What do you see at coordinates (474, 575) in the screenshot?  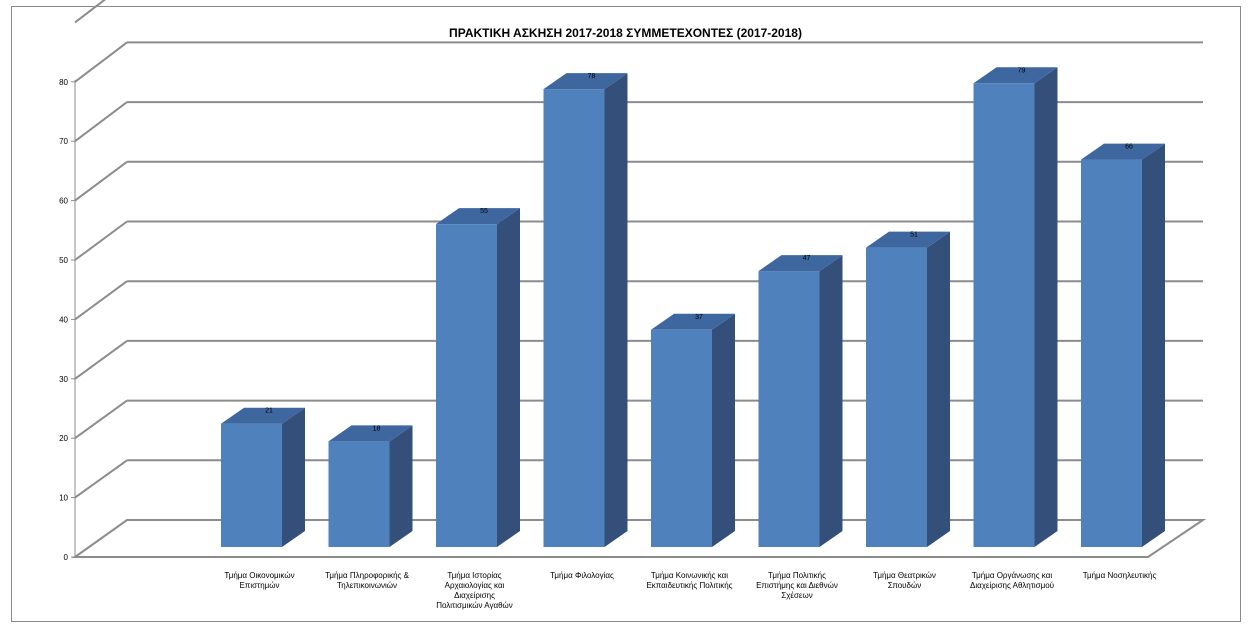 I see `x-tick-label: Τμήμα Ιστορίας` at bounding box center [474, 575].